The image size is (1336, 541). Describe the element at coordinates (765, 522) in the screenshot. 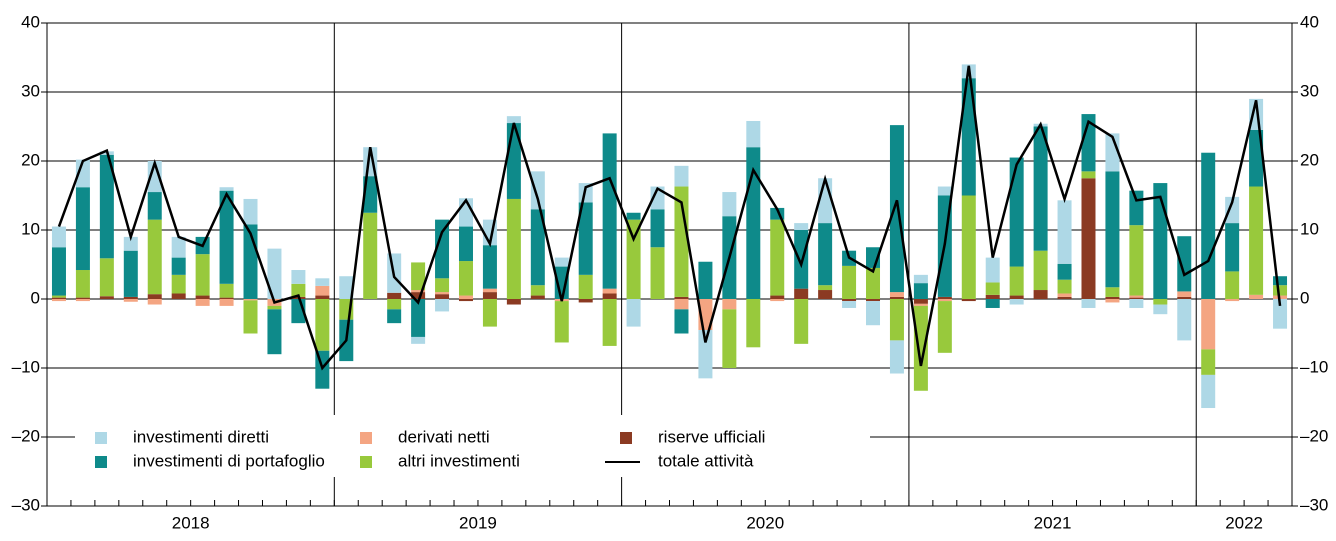

I see `x-tick-label: 2020` at that location.